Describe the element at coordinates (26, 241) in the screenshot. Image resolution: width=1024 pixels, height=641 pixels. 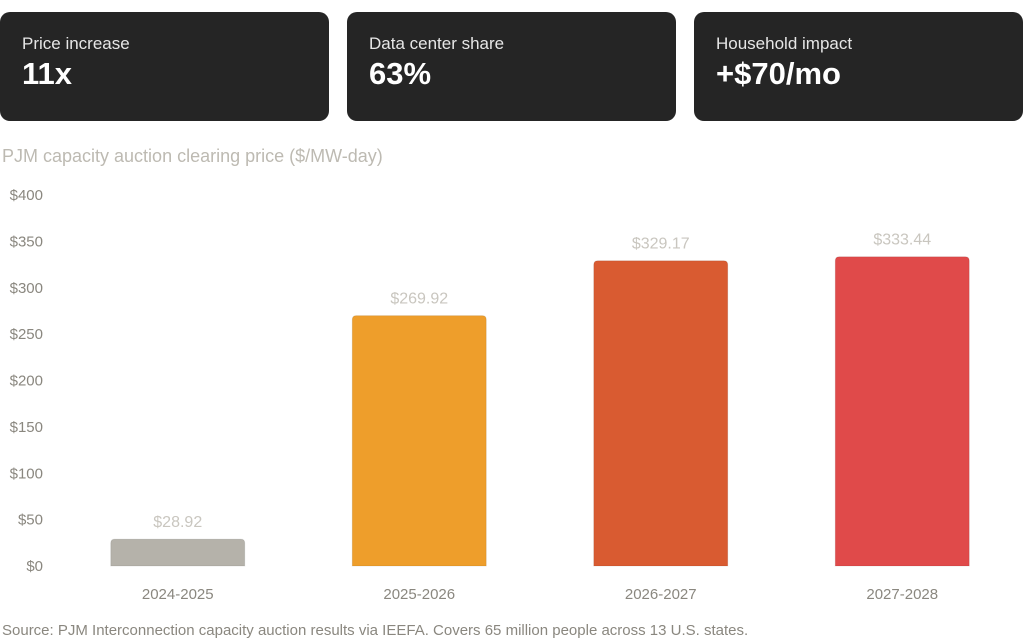
I see `y-tick-label: $350` at that location.